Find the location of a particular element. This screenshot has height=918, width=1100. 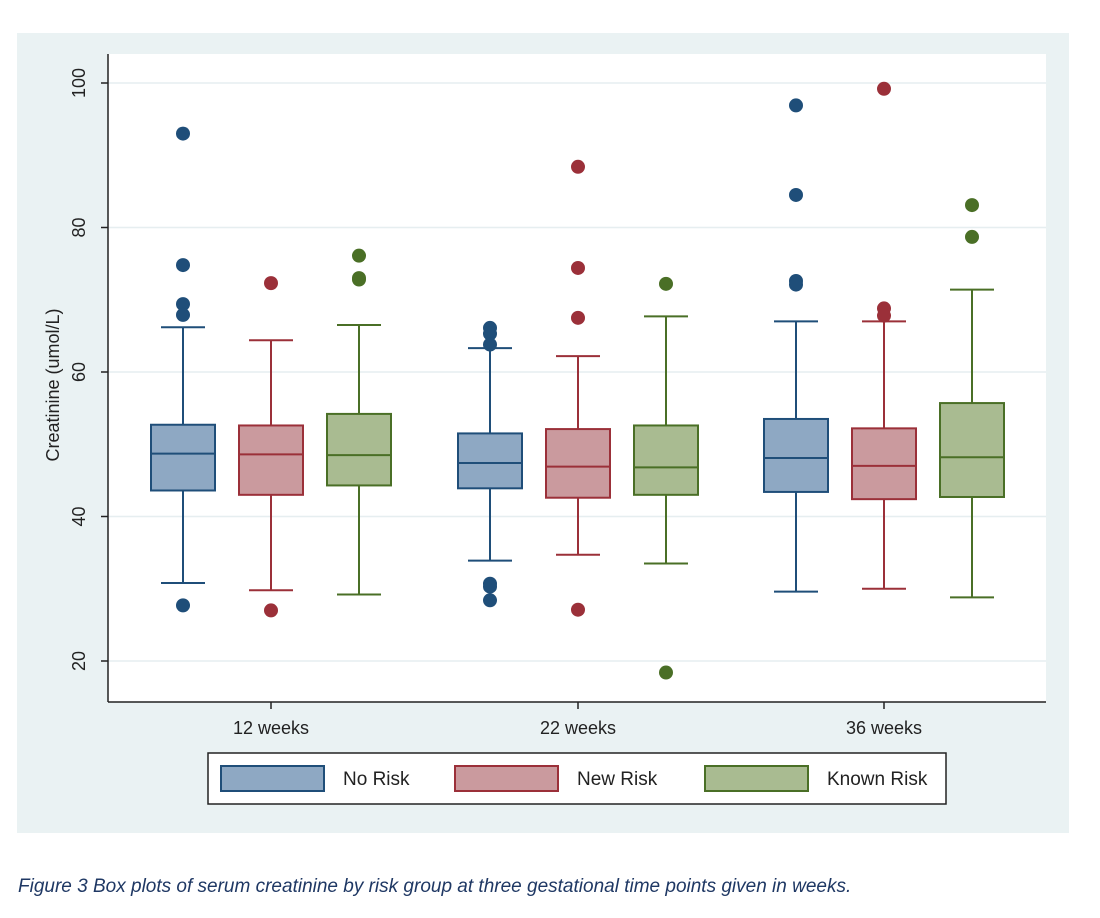

legend-label: New Risk is located at coordinates (617, 779).